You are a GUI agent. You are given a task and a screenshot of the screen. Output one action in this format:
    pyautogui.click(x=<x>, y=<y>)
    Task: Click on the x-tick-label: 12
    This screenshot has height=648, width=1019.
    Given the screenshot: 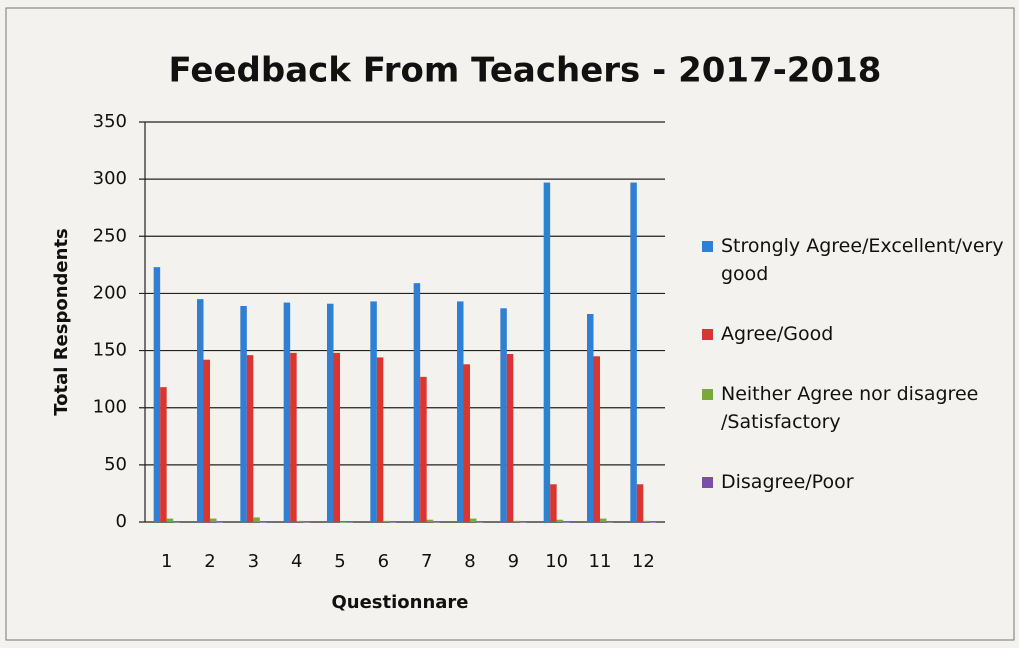 What is the action you would take?
    pyautogui.click(x=643, y=561)
    